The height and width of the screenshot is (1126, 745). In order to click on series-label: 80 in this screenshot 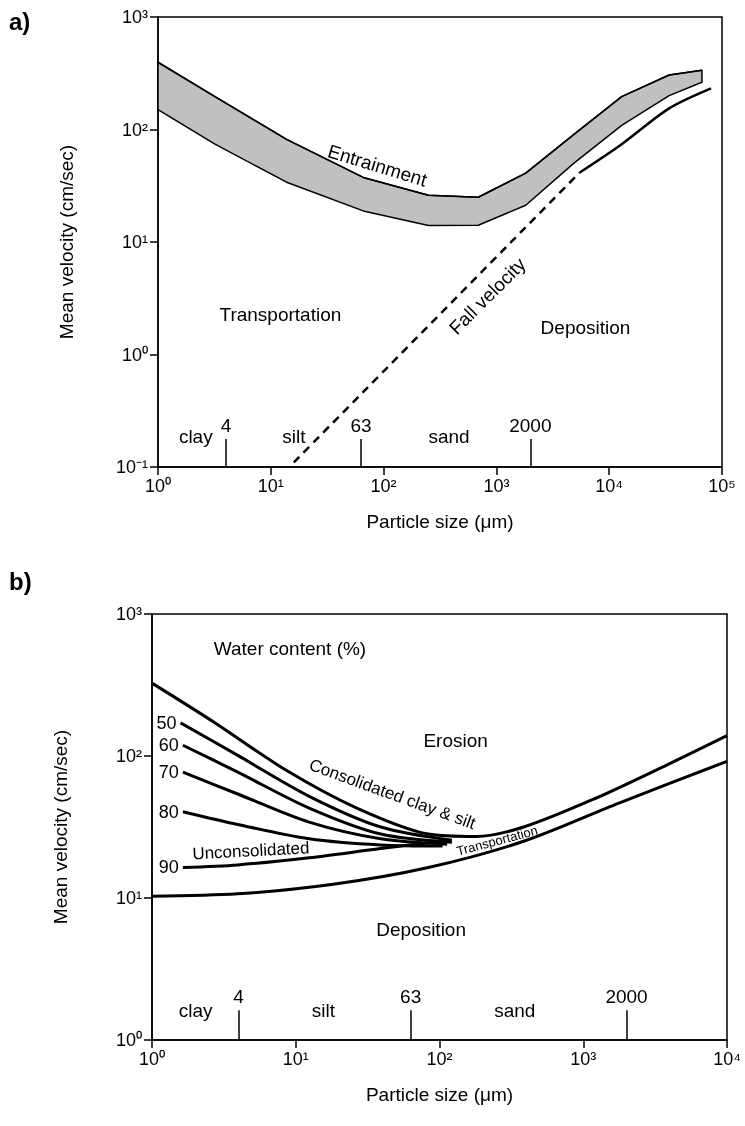, I will do `click(168, 811)`.